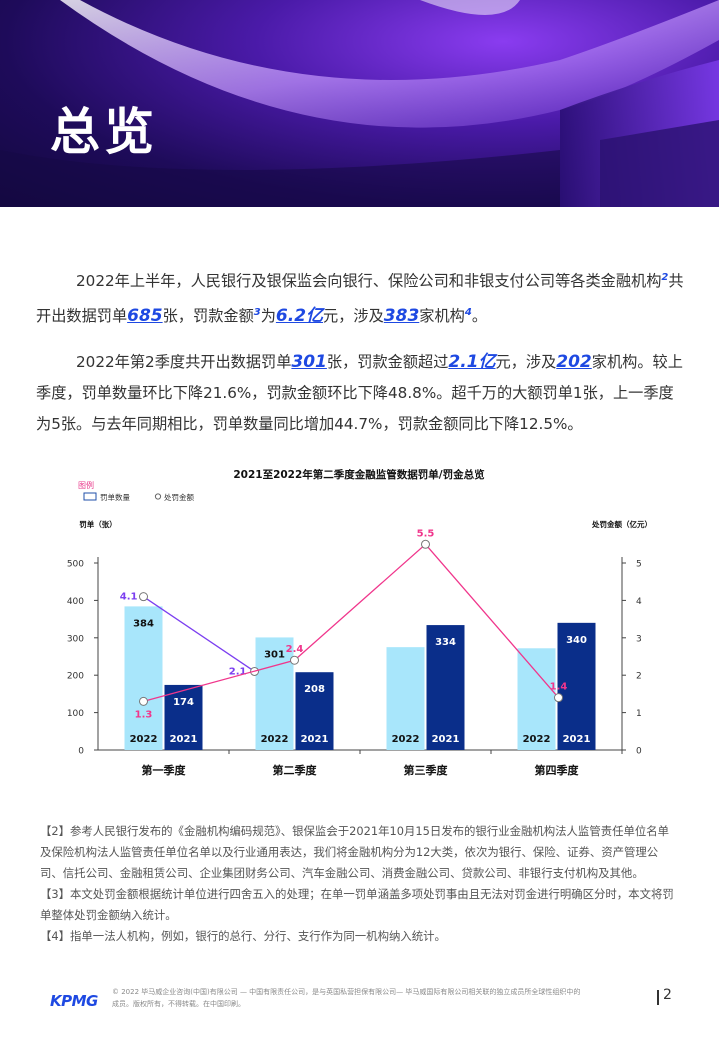 The width and height of the screenshot is (719, 1039). What do you see at coordinates (164, 770) in the screenshot?
I see `x-tick-label: 第一季度` at bounding box center [164, 770].